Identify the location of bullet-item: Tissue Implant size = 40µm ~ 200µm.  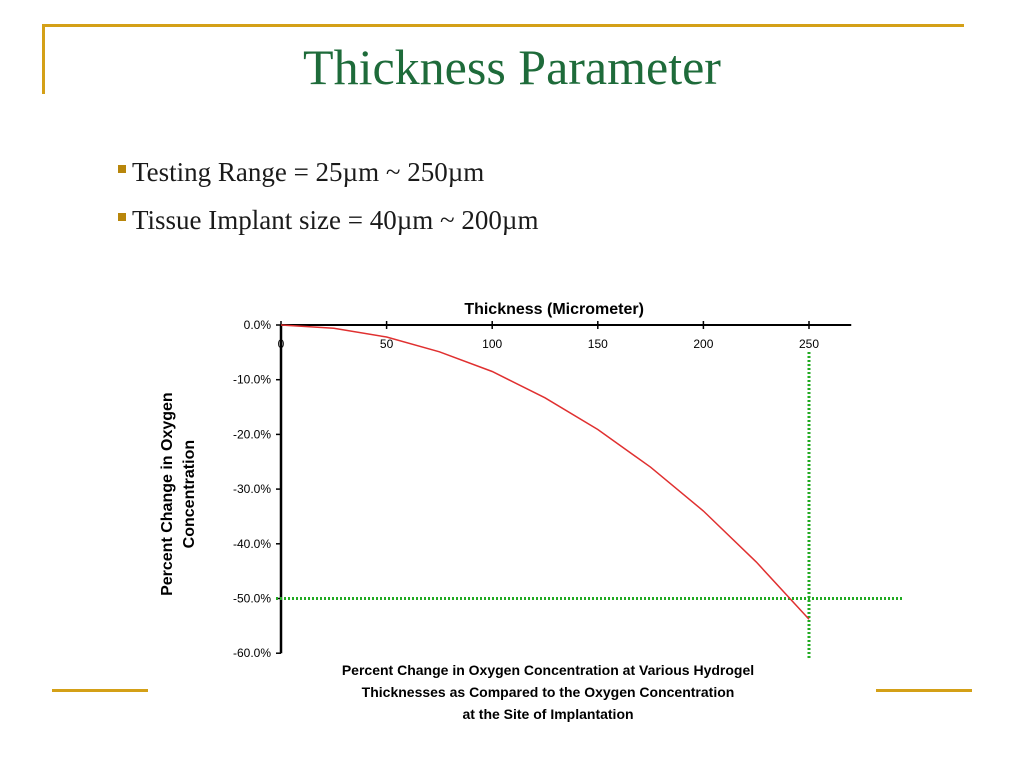
(328, 220).